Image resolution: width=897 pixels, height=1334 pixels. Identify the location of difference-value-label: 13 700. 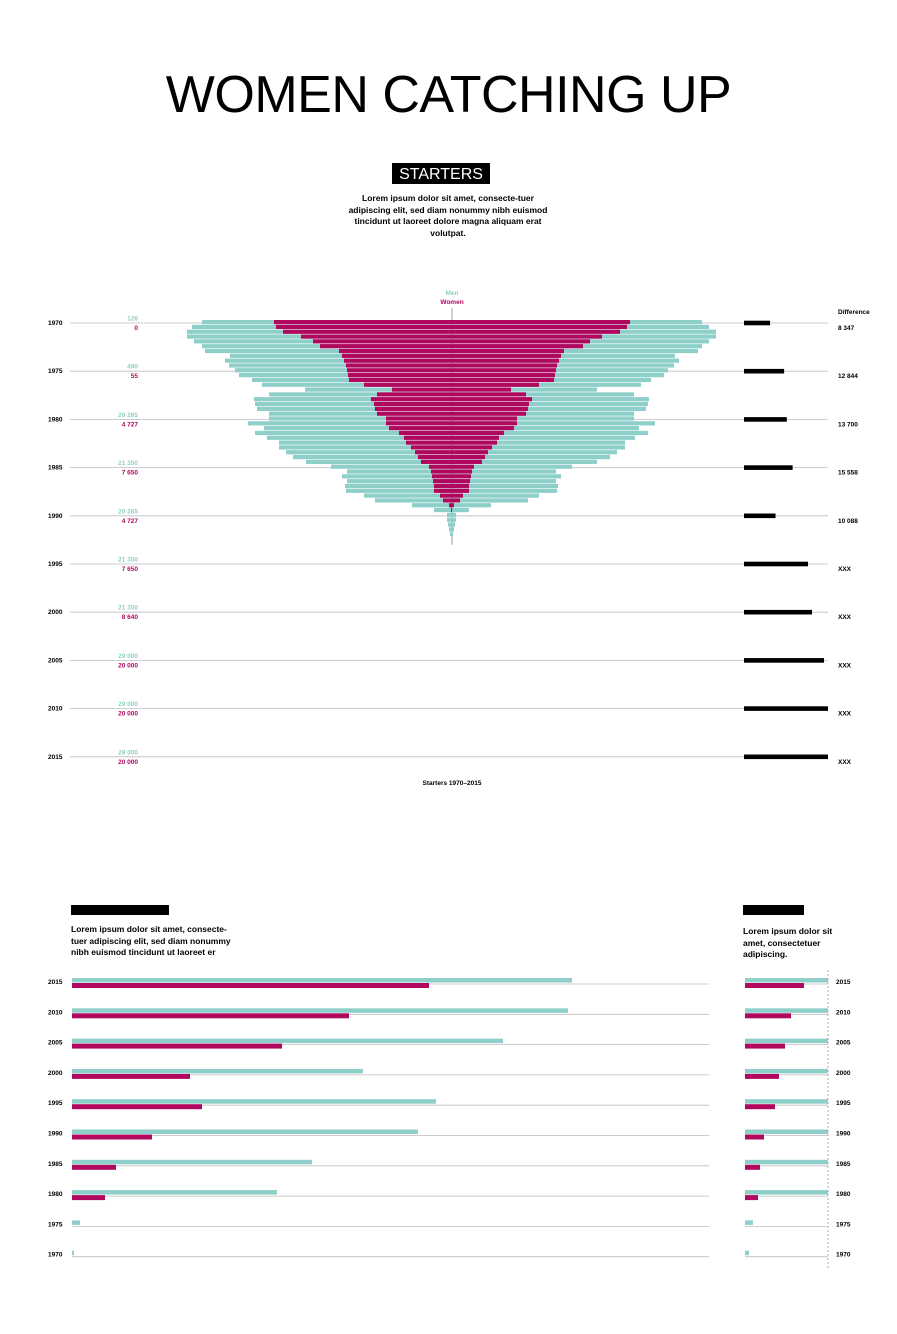
(848, 424).